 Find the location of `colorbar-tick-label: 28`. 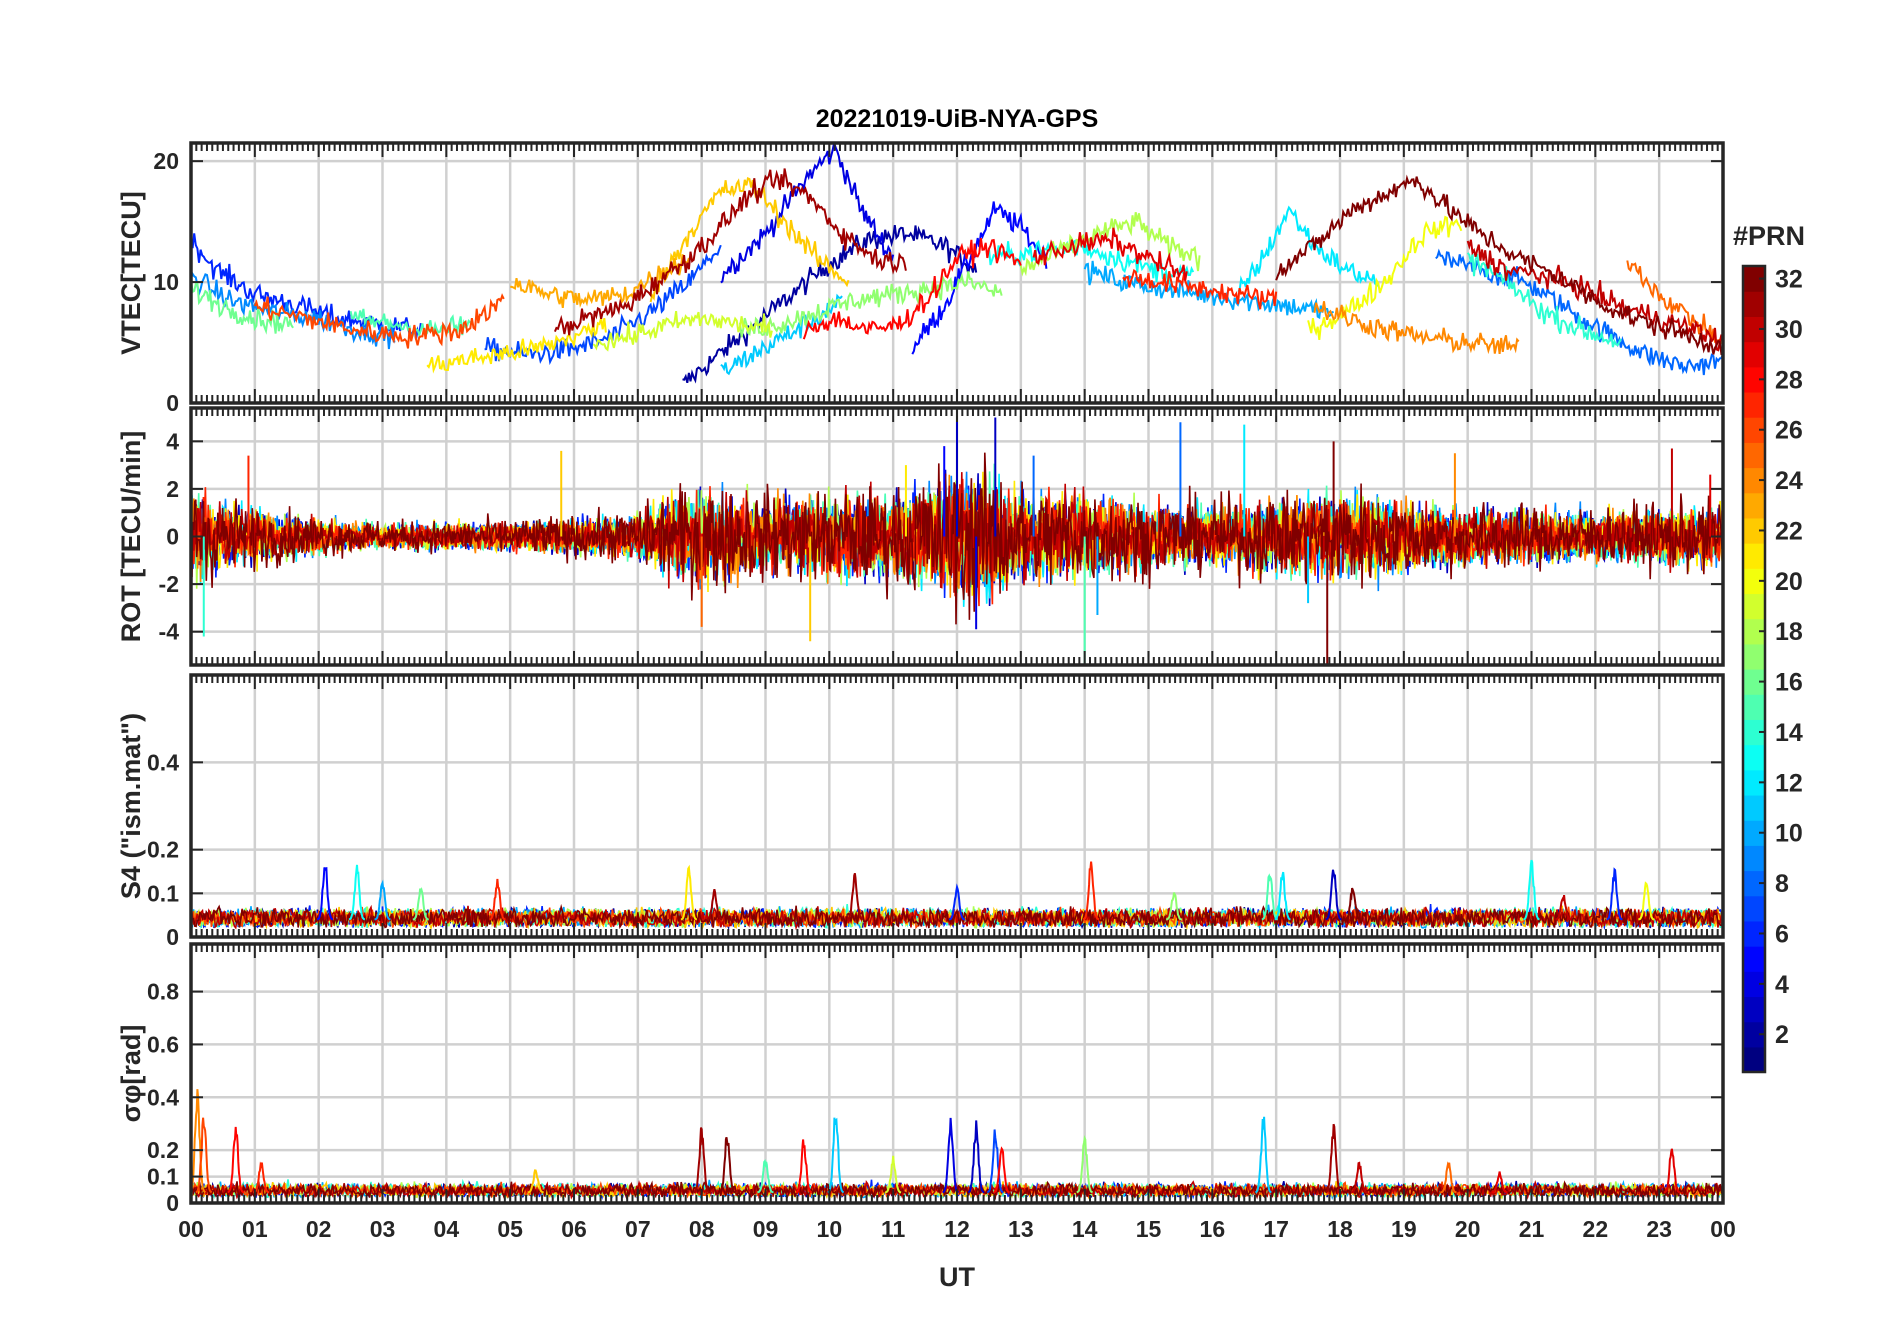

colorbar-tick-label: 28 is located at coordinates (1789, 380).